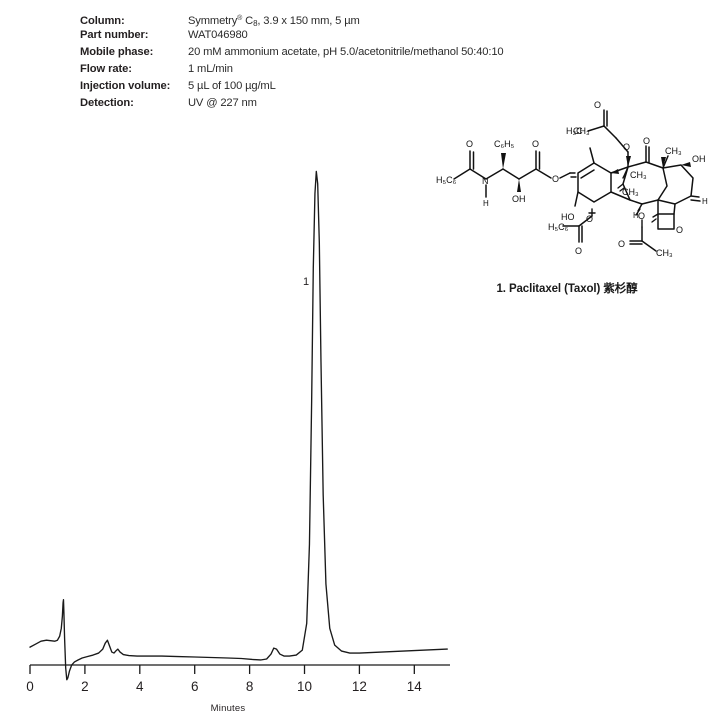 Image resolution: width=716 pixels, height=726 pixels. I want to click on method-row: Part number: WAT046980, so click(360, 35).